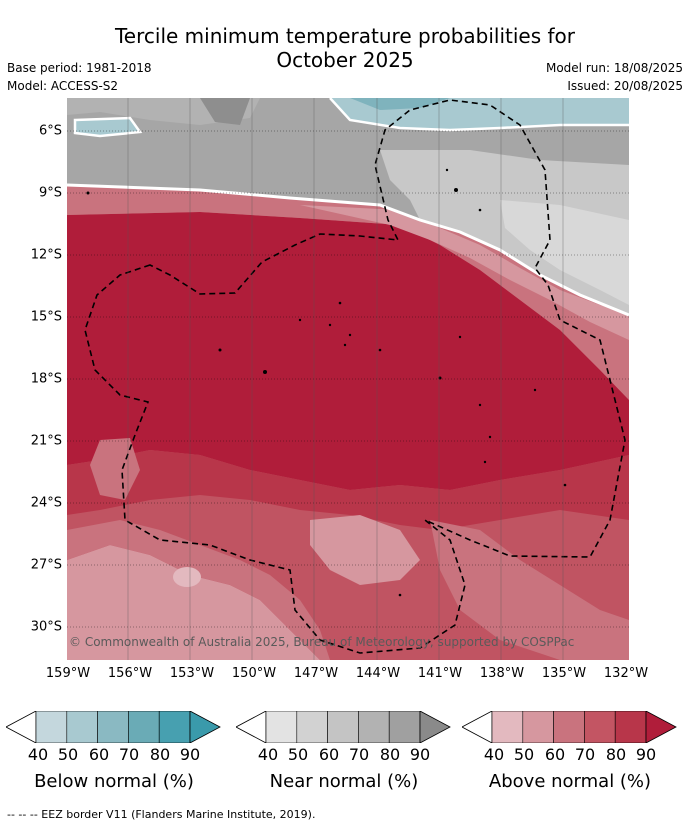 The image size is (690, 827). What do you see at coordinates (529, 590) in the screenshot?
I see `above-60-patch-se` at bounding box center [529, 590].